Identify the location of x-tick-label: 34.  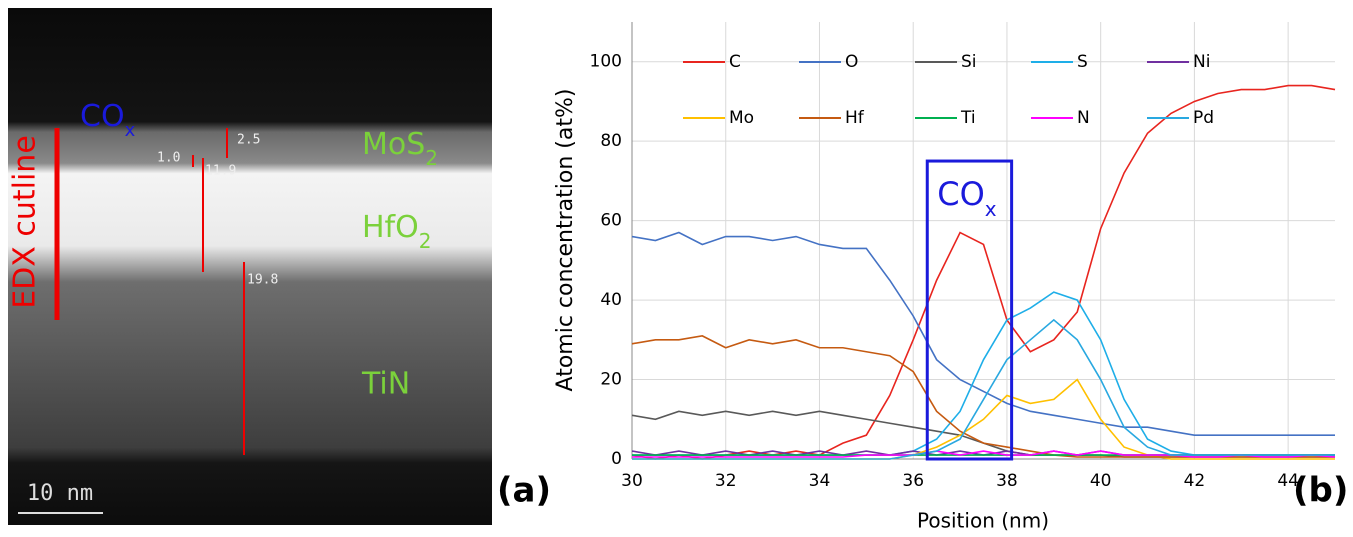
(820, 481).